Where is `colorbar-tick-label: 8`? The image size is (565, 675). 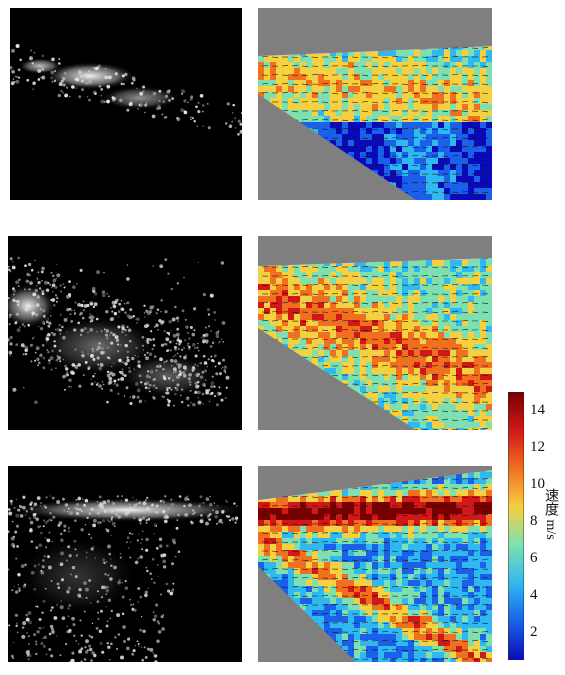
colorbar-tick-label: 8 is located at coordinates (534, 521).